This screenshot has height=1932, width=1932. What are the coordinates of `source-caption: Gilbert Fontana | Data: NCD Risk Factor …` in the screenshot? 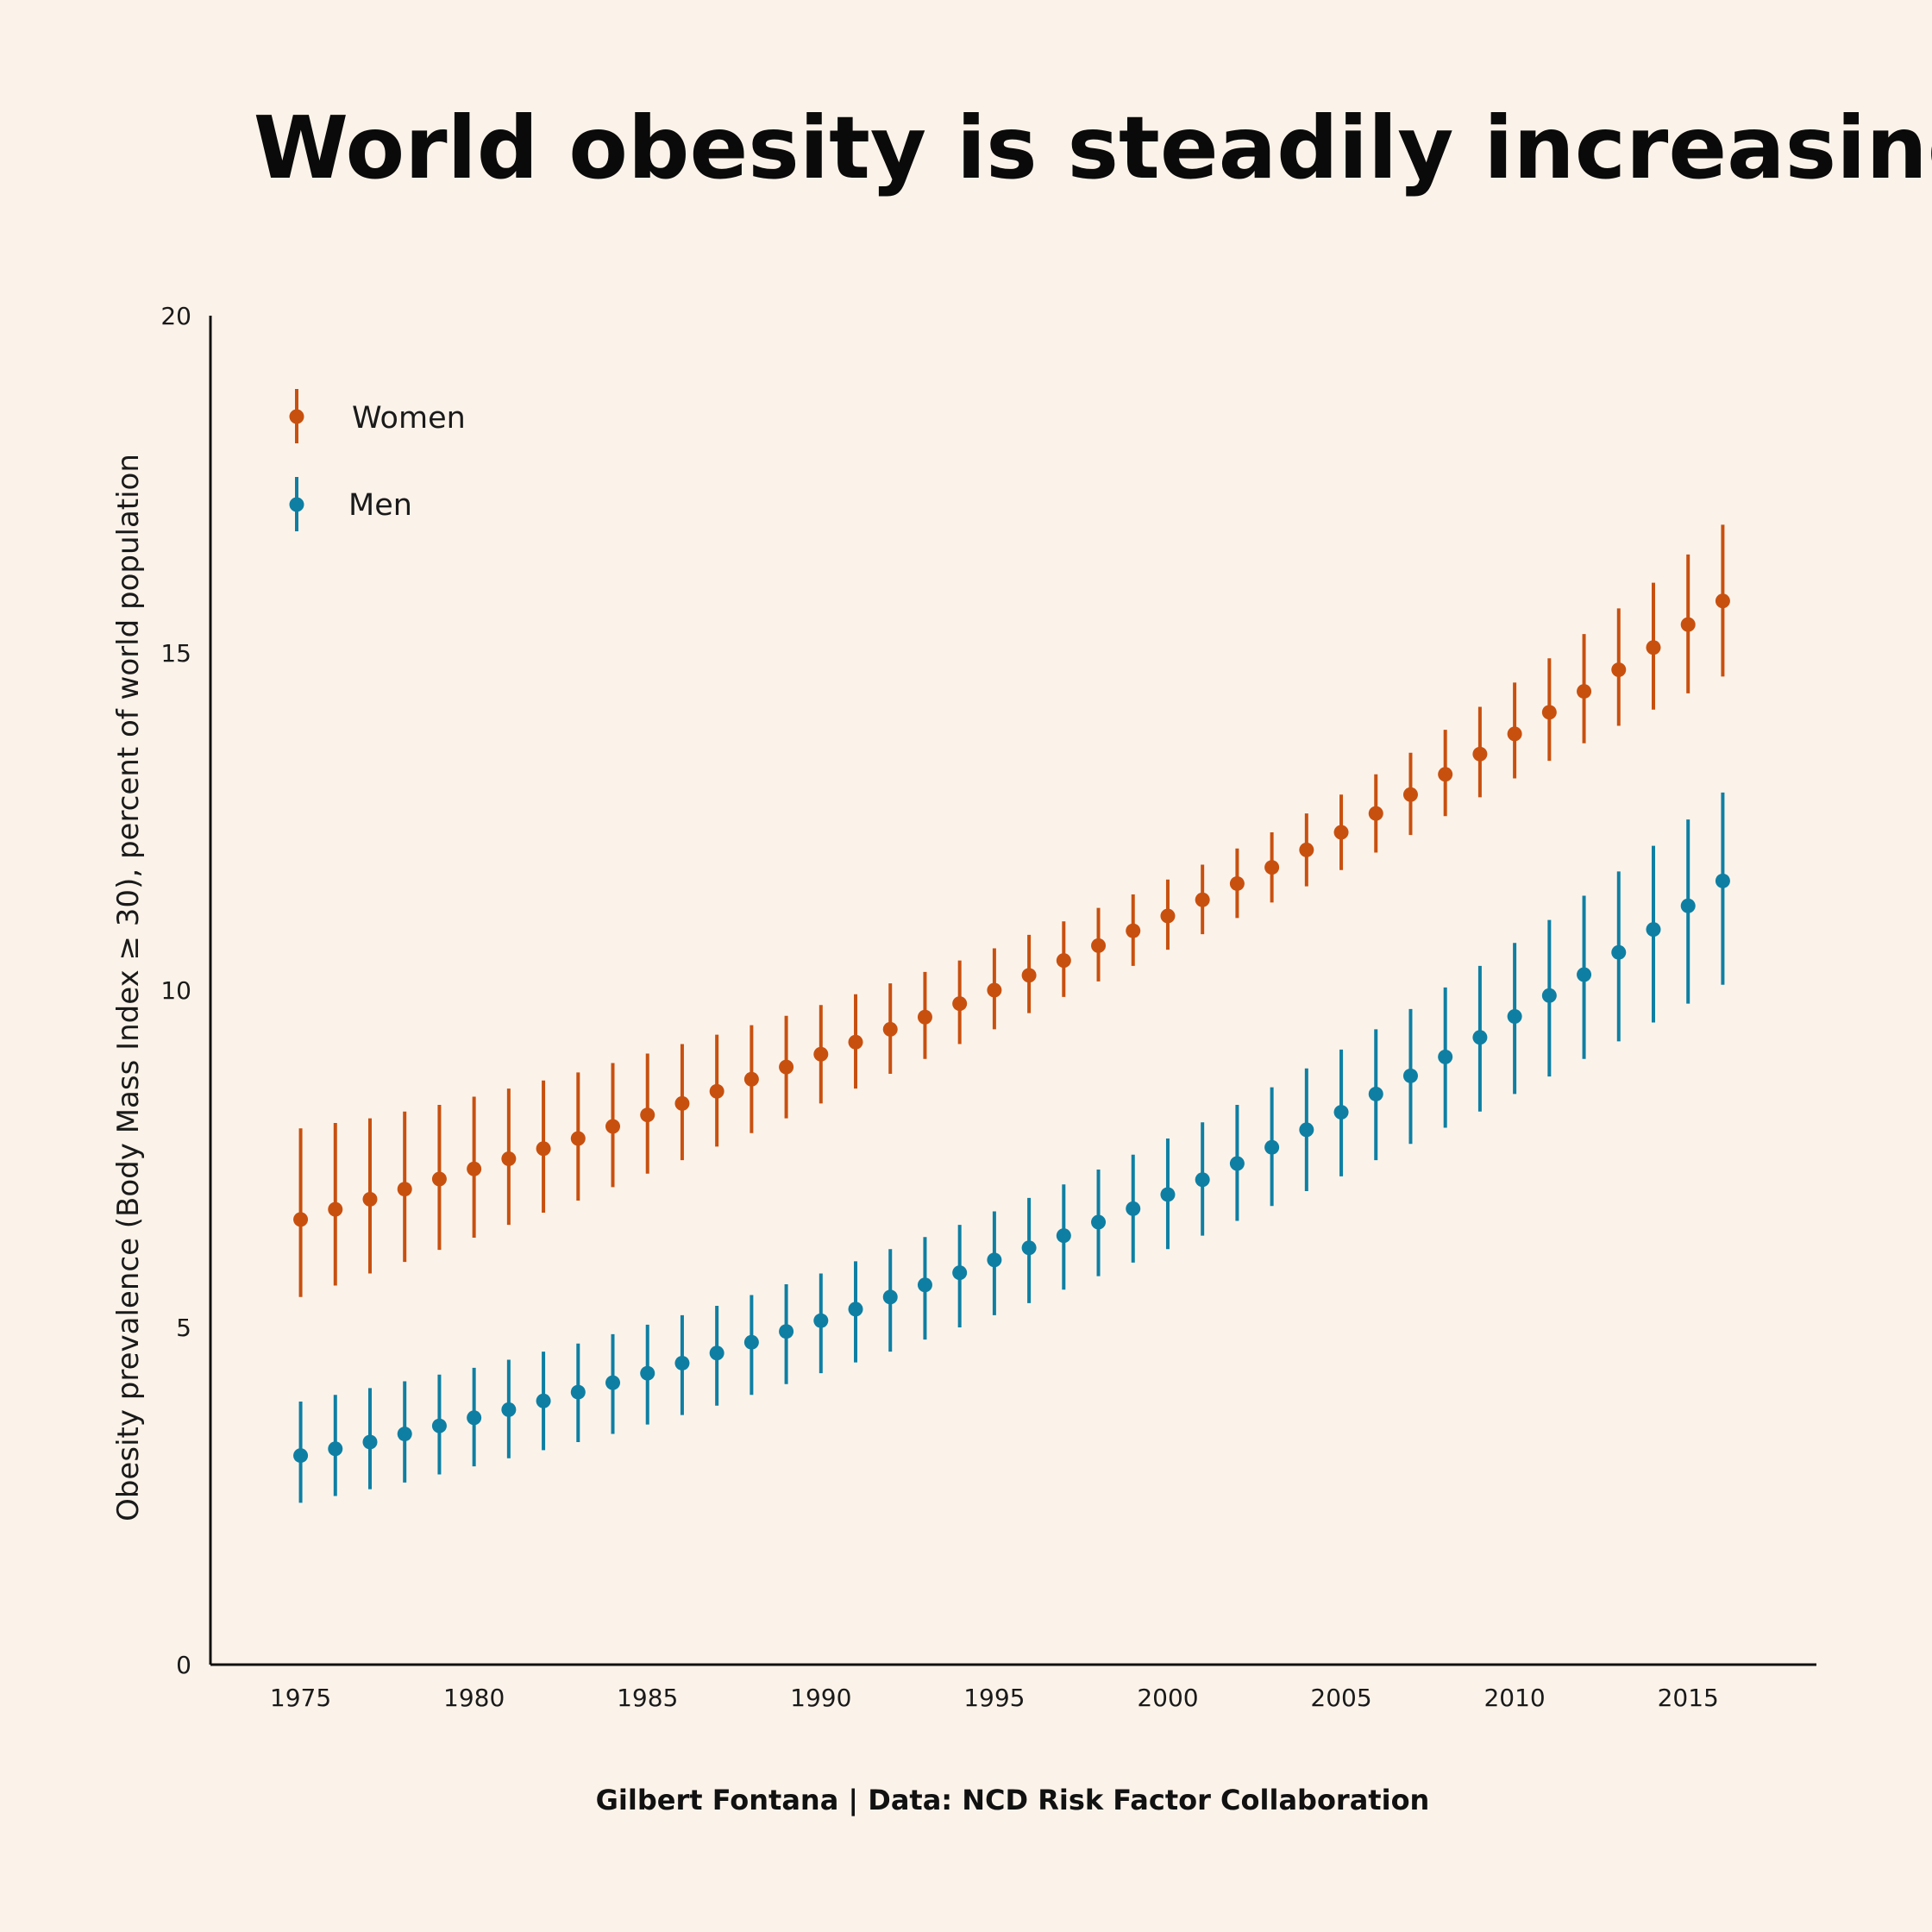 It's located at (1013, 1801).